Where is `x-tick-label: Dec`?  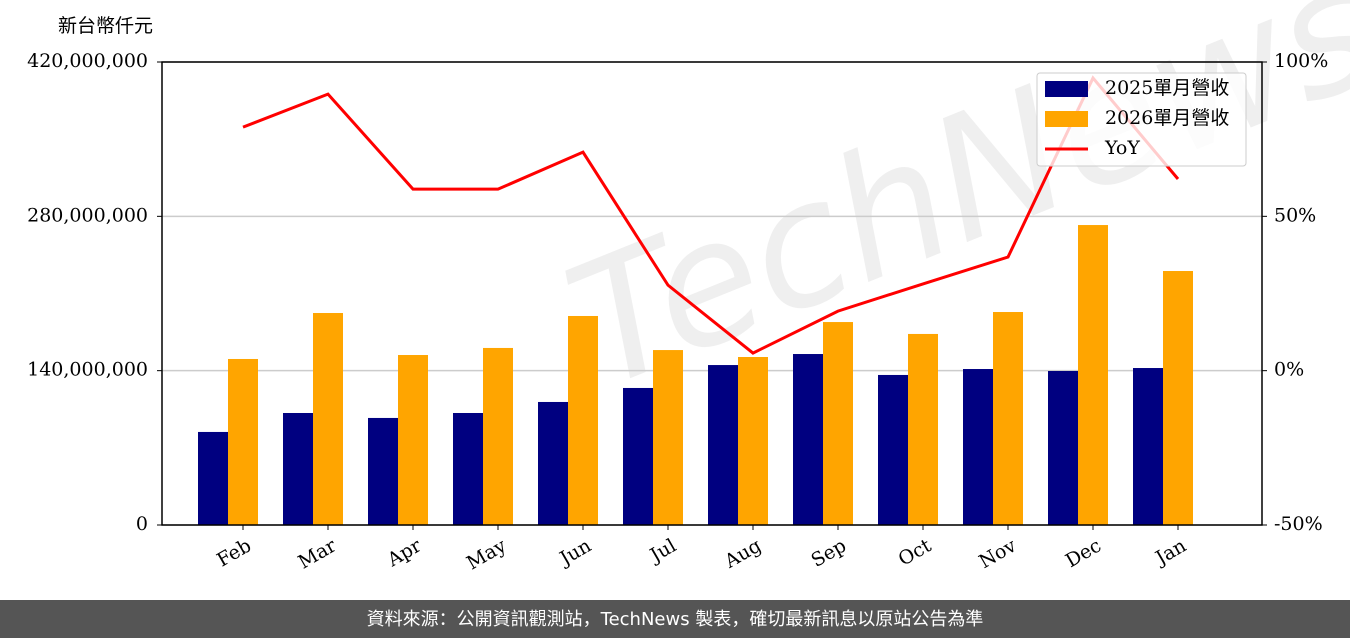
x-tick-label: Dec is located at coordinates (1083, 554).